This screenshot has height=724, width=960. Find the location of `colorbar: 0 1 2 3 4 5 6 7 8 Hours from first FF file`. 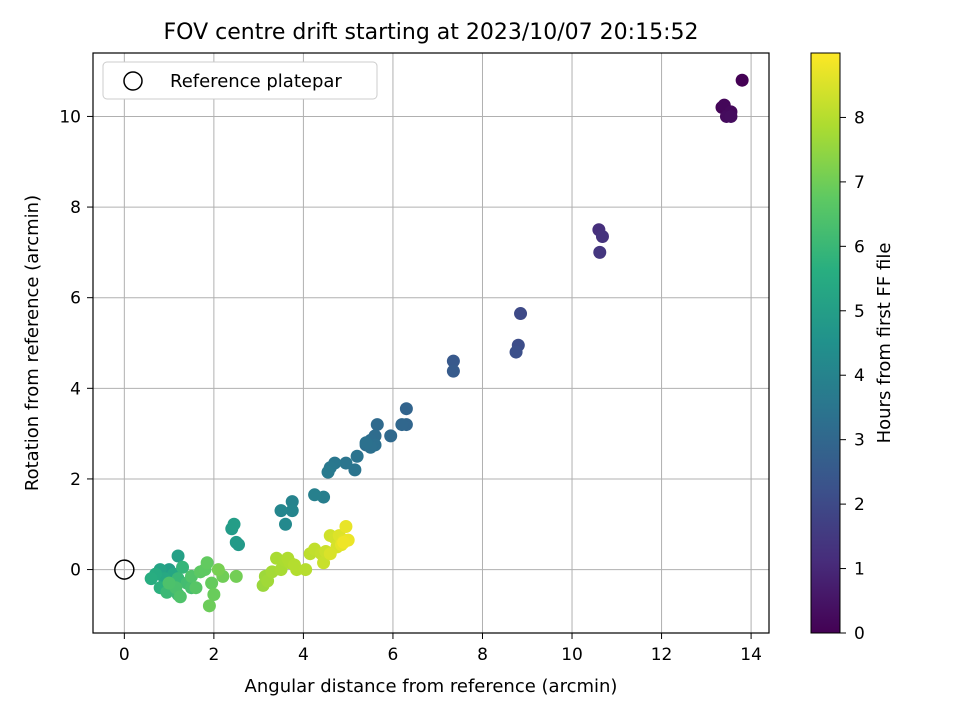

colorbar: 0 1 2 3 4 5 6 7 8 Hours from first FF file is located at coordinates (852, 348).